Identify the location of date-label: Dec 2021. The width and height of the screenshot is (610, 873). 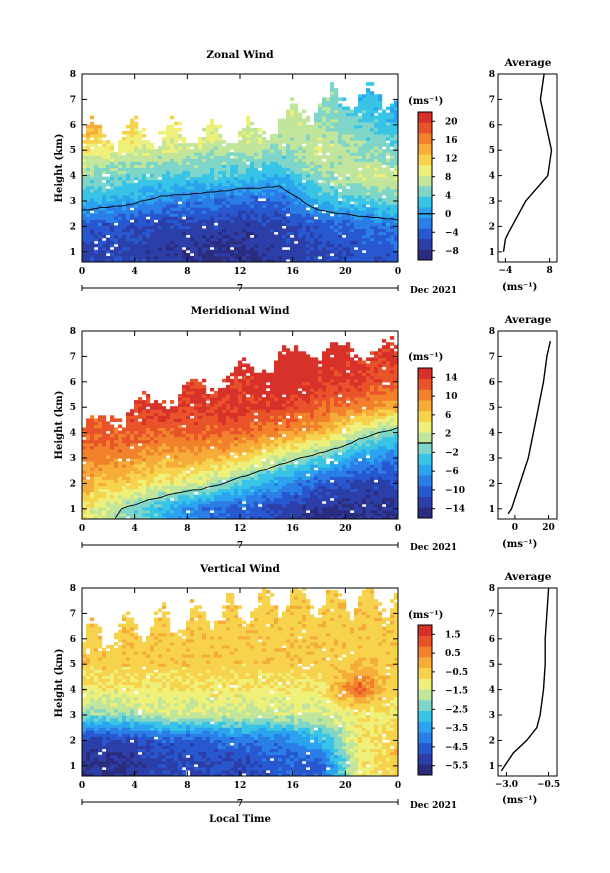
(433, 291).